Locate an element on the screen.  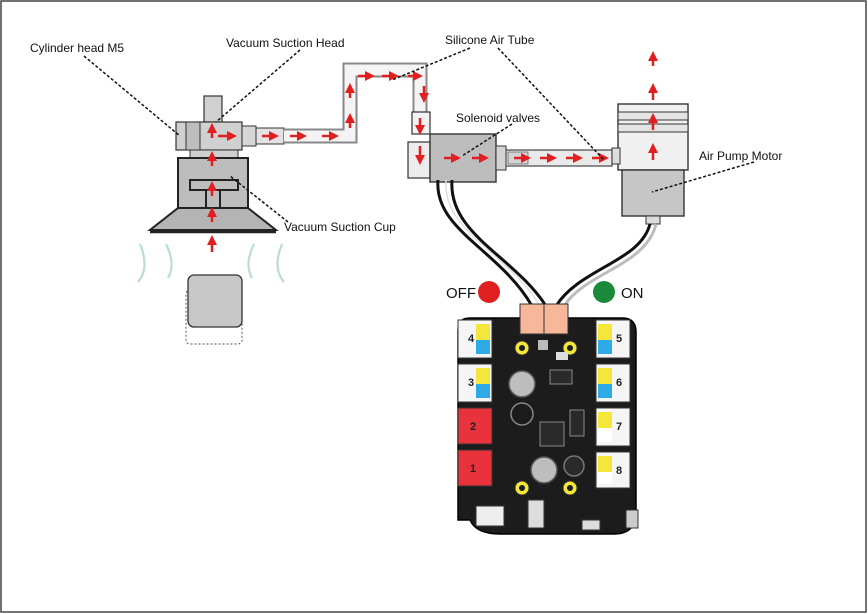
port-label-1: 1 is located at coordinates (473, 469).